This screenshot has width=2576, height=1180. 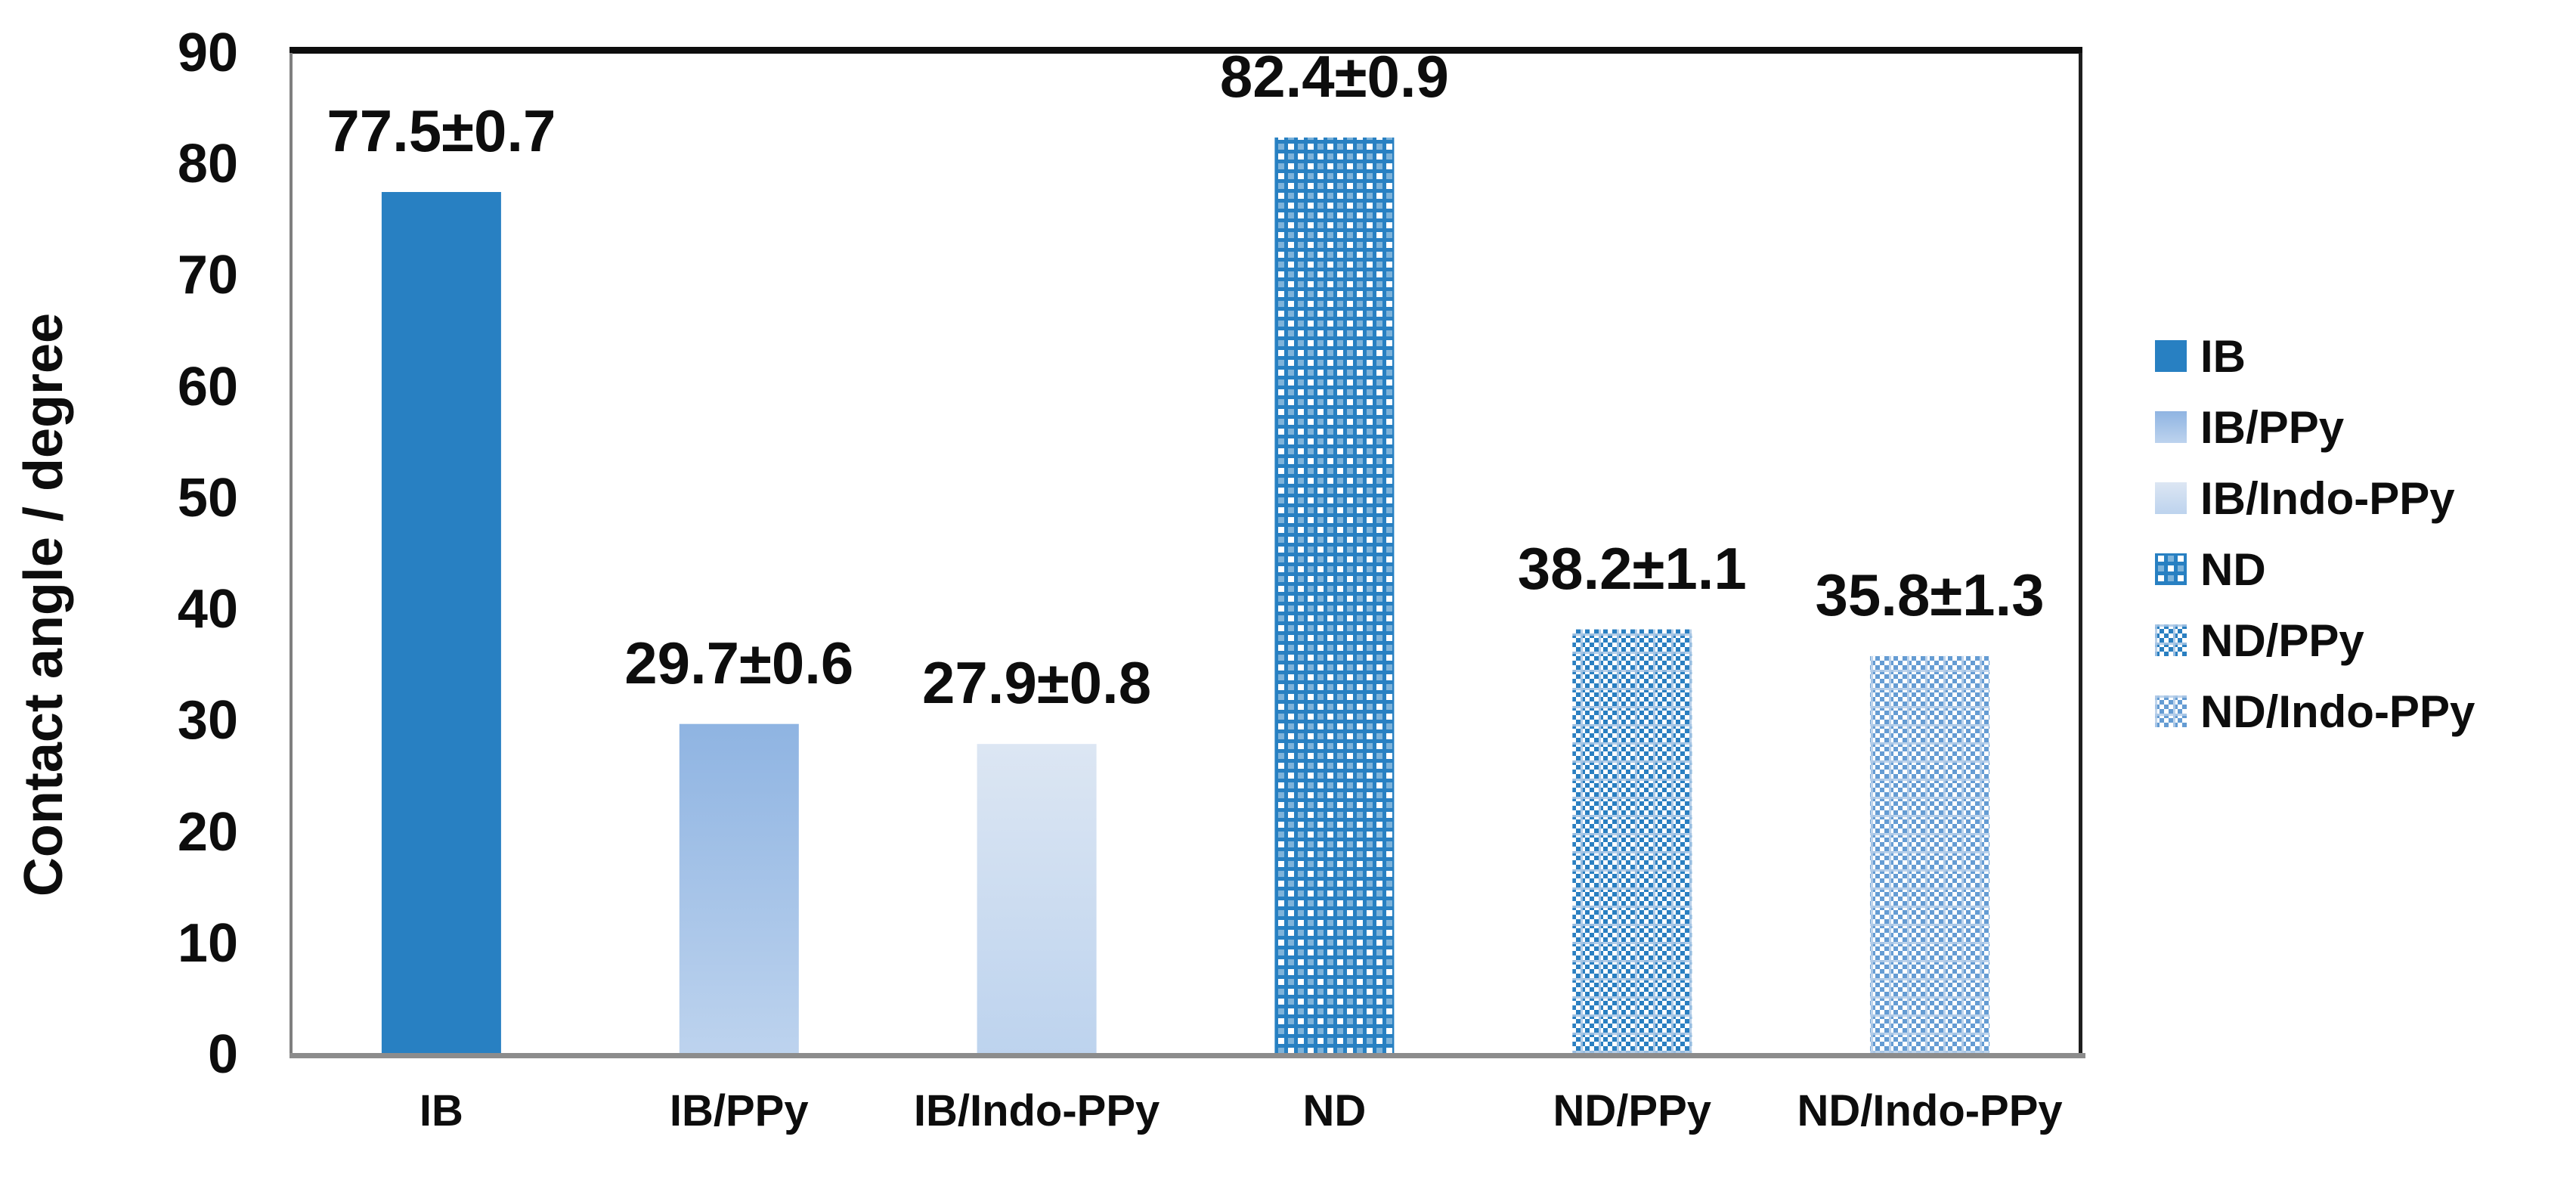 What do you see at coordinates (1187, 1055) in the screenshot?
I see `x-axis-line` at bounding box center [1187, 1055].